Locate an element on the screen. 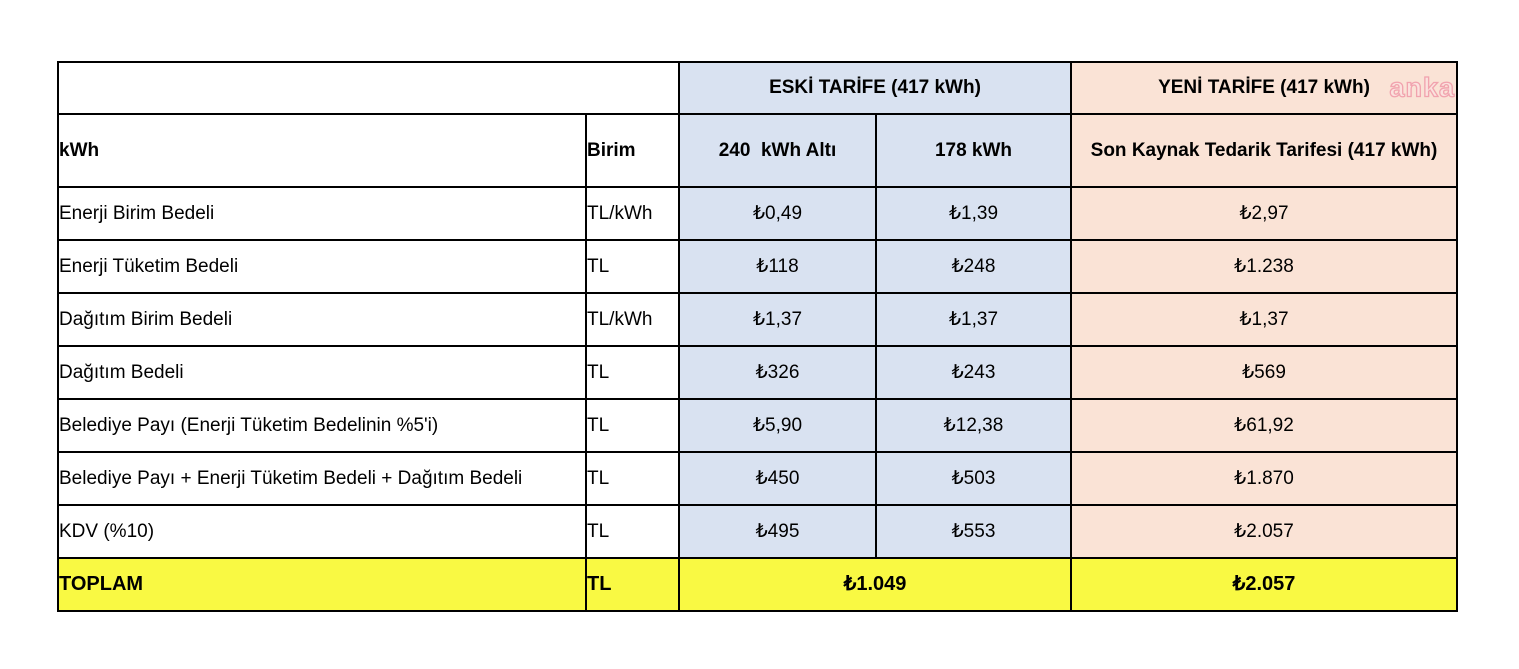 This screenshot has width=1519, height=669. old-178-value: ₺503 is located at coordinates (973, 478).